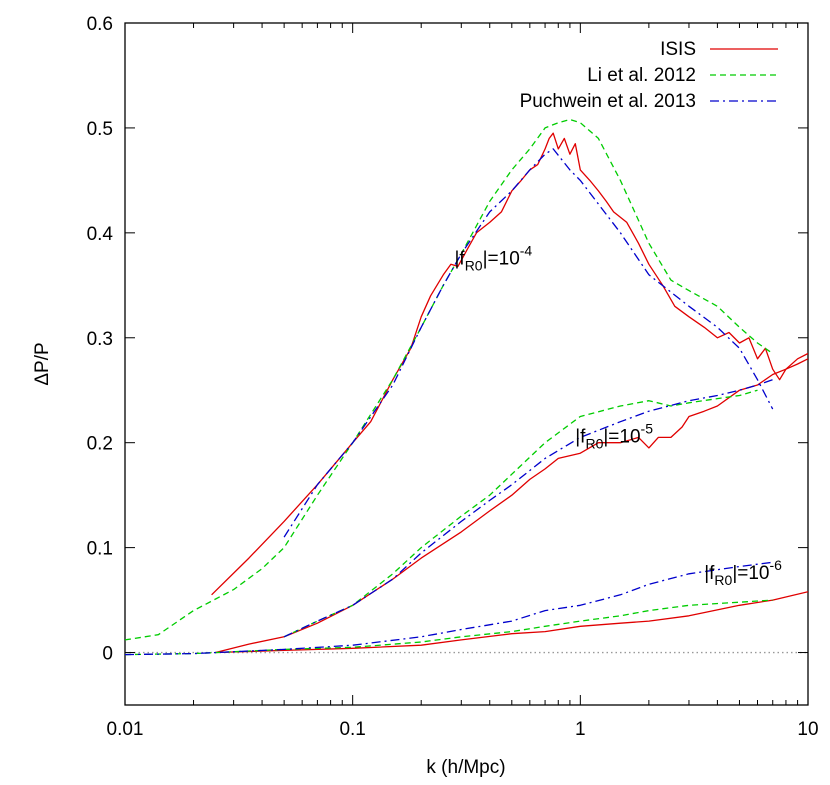 This screenshot has height=785, width=830. I want to click on x-axis-title: k (h/Mpc), so click(465, 767).